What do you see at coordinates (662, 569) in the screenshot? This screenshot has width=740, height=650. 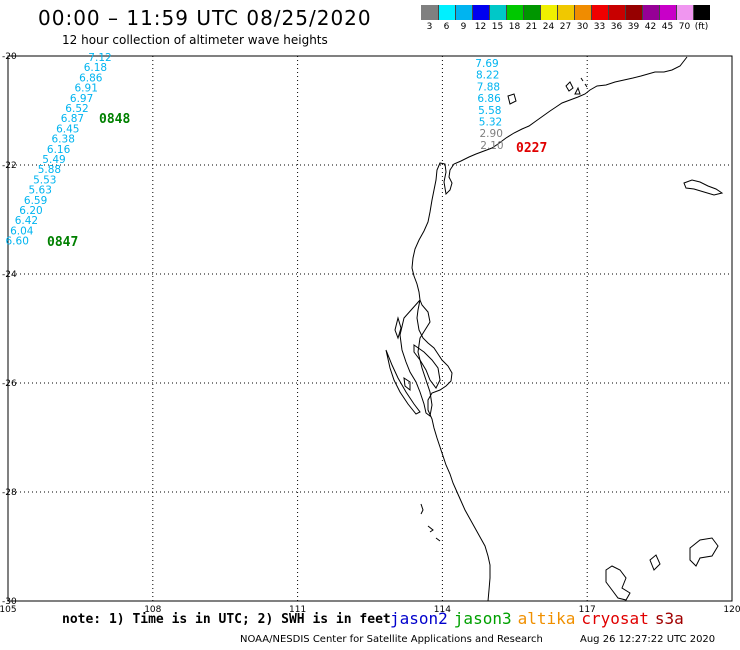 I see `southern-islands` at bounding box center [662, 569].